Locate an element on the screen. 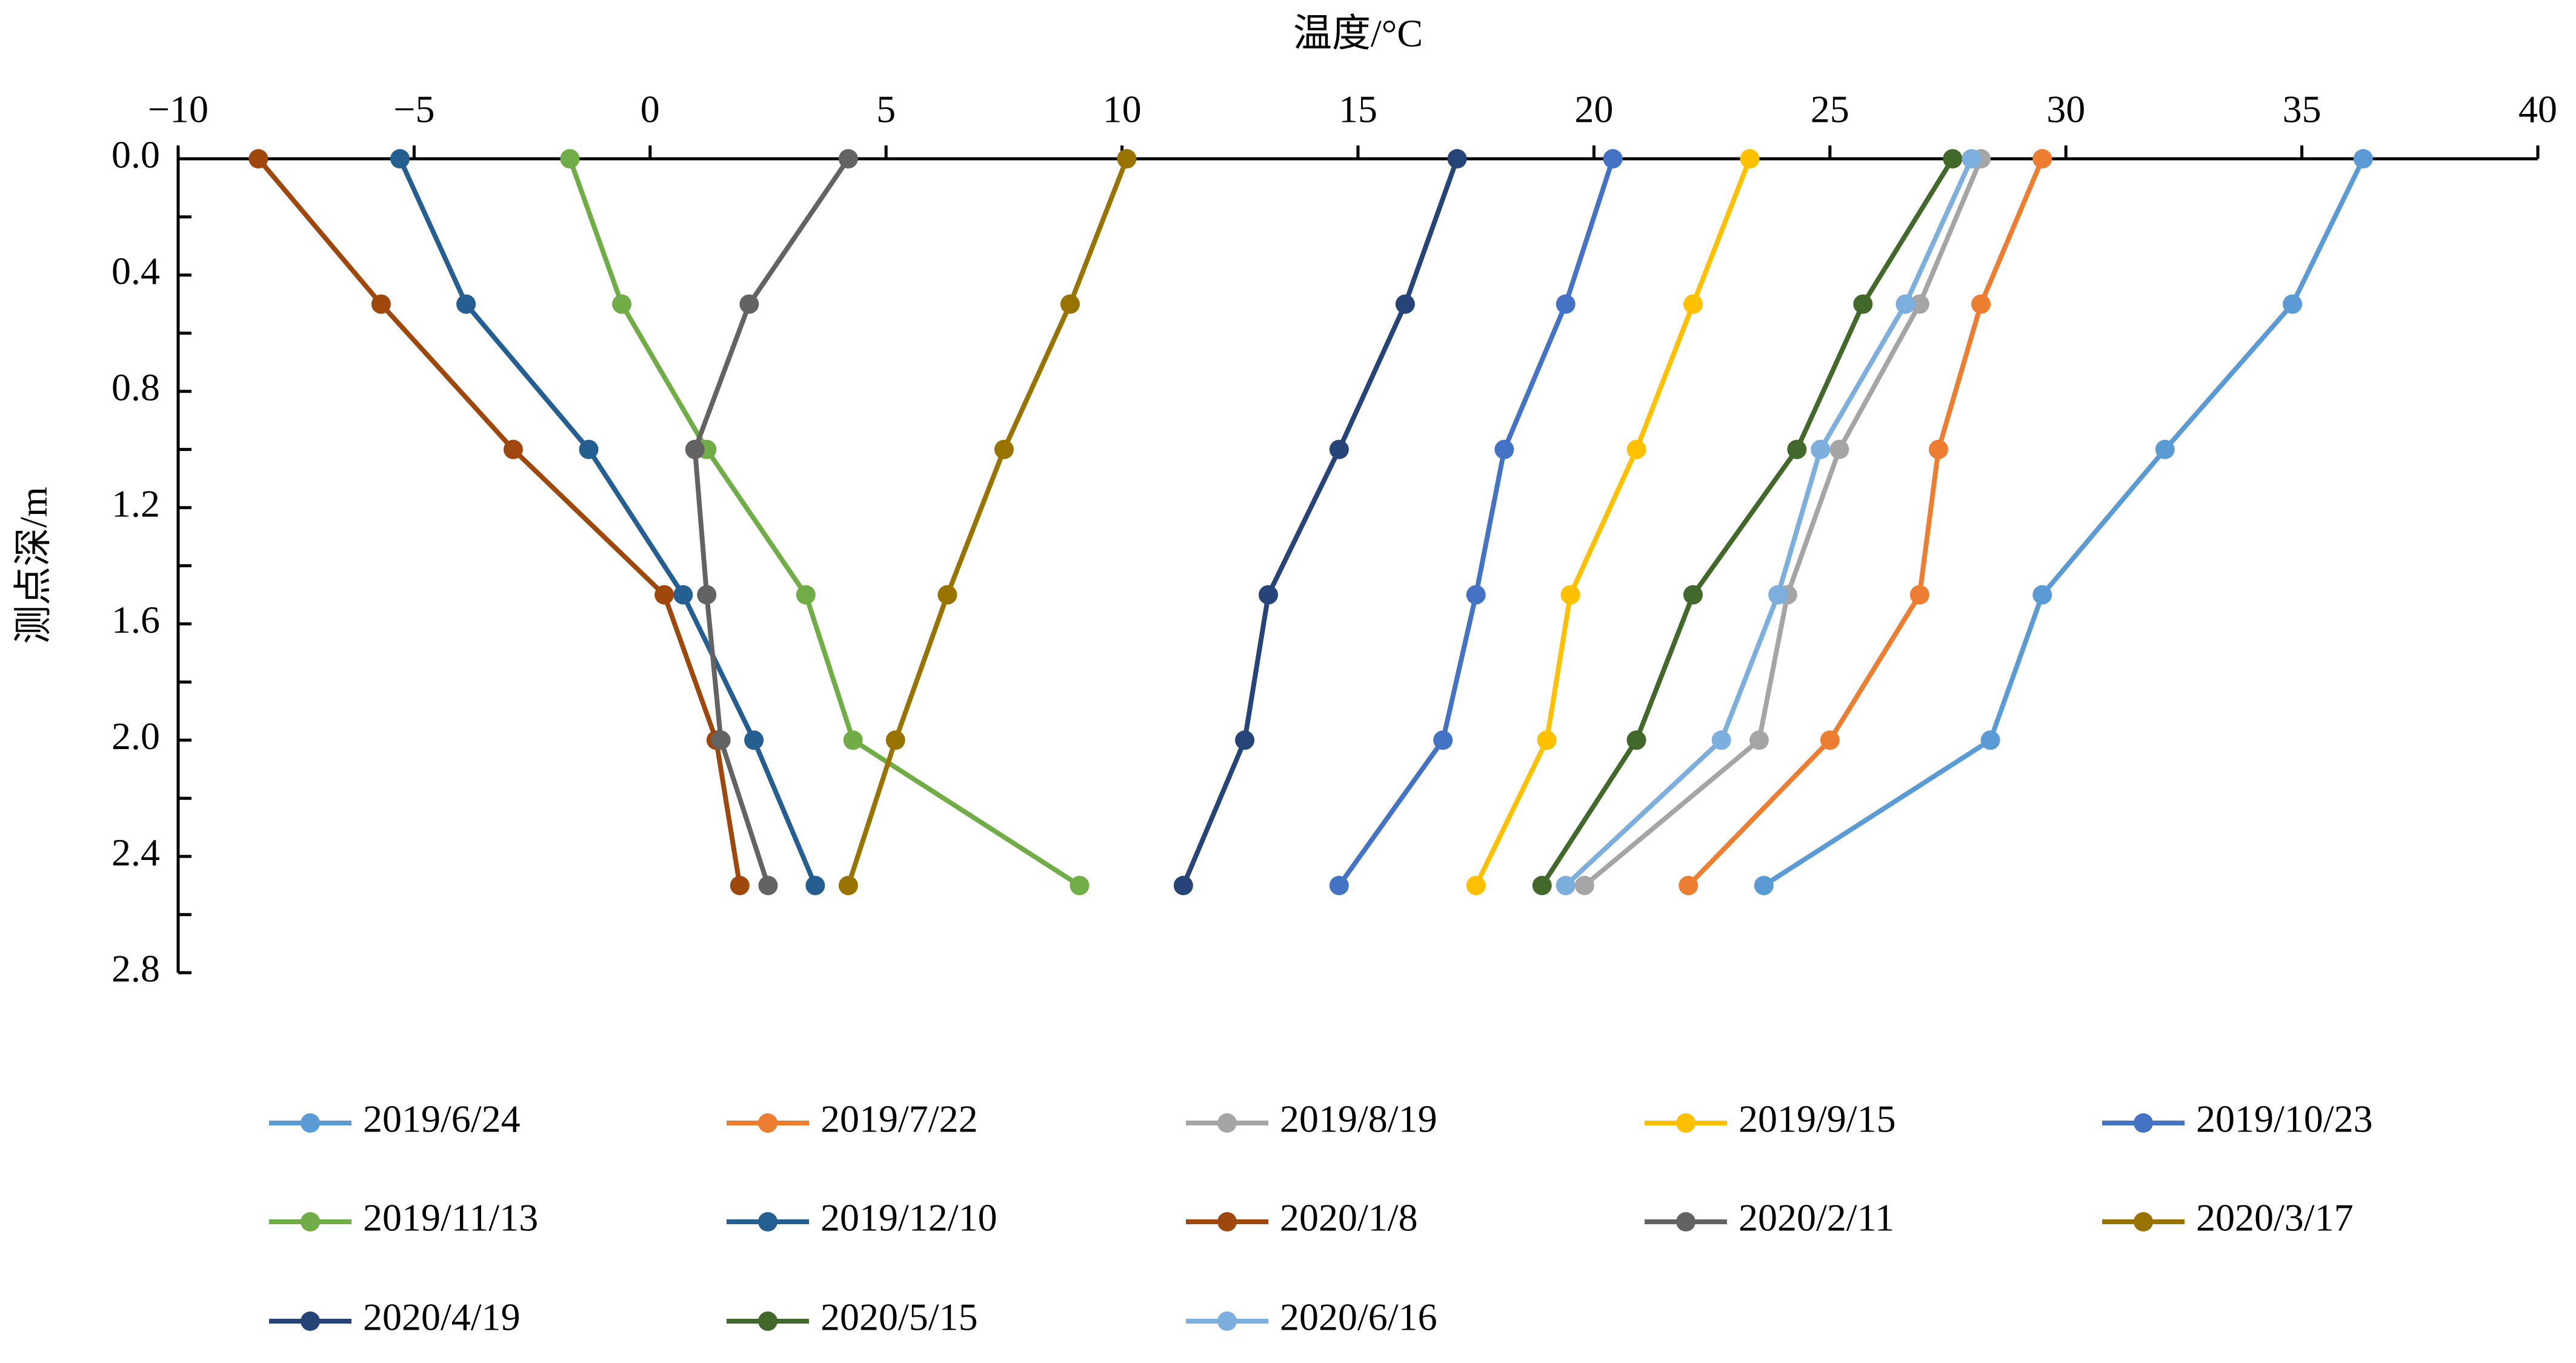 This screenshot has width=2576, height=1363. x-tick-label: 35 is located at coordinates (2302, 109).